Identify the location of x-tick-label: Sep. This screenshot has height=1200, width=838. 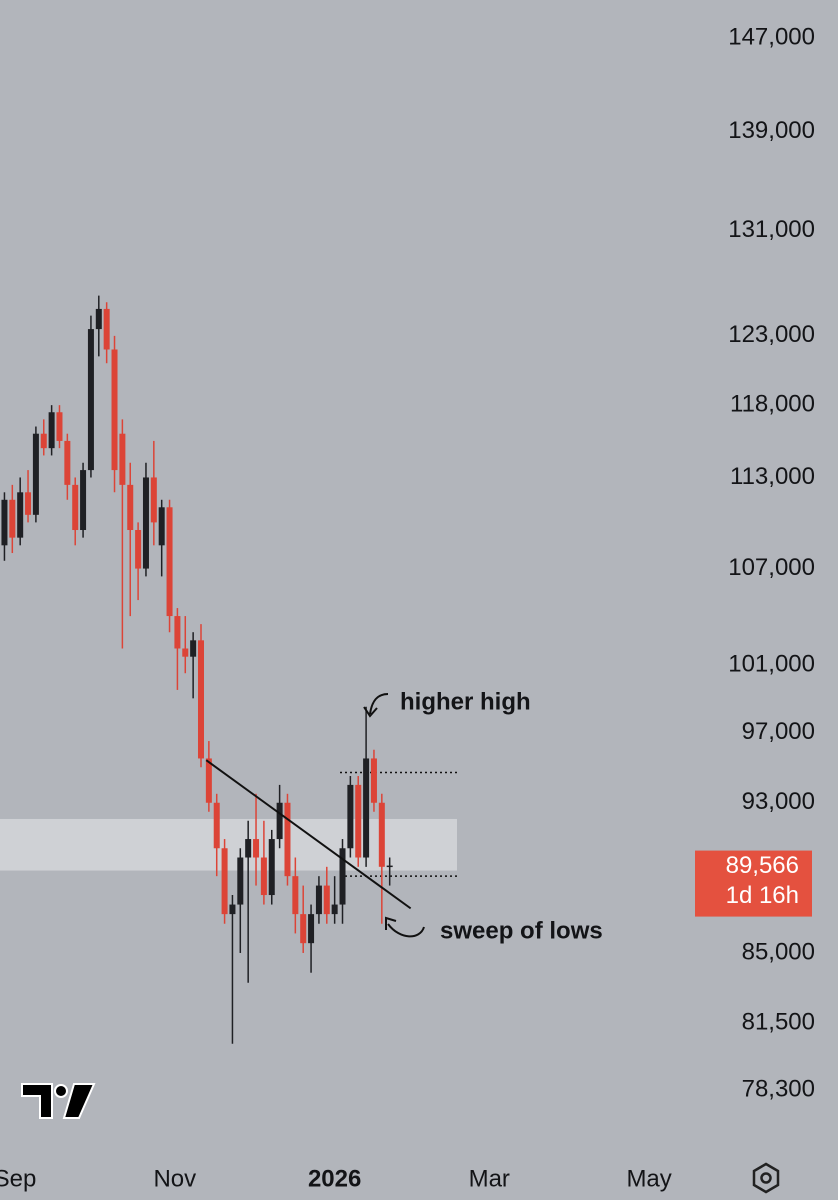
(18, 1178).